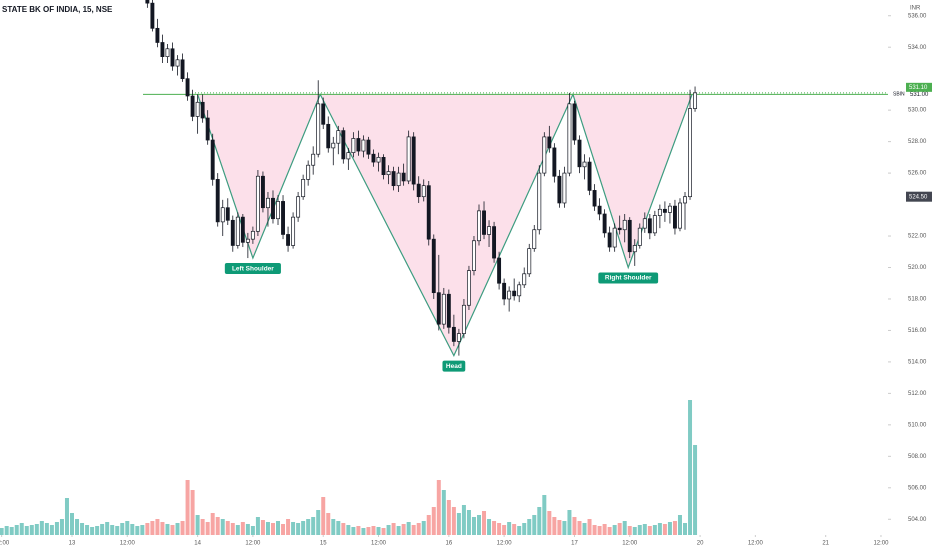 Image resolution: width=932 pixels, height=550 pixels. Describe the element at coordinates (917, 48) in the screenshot. I see `y-tick-label: 534.00` at that location.